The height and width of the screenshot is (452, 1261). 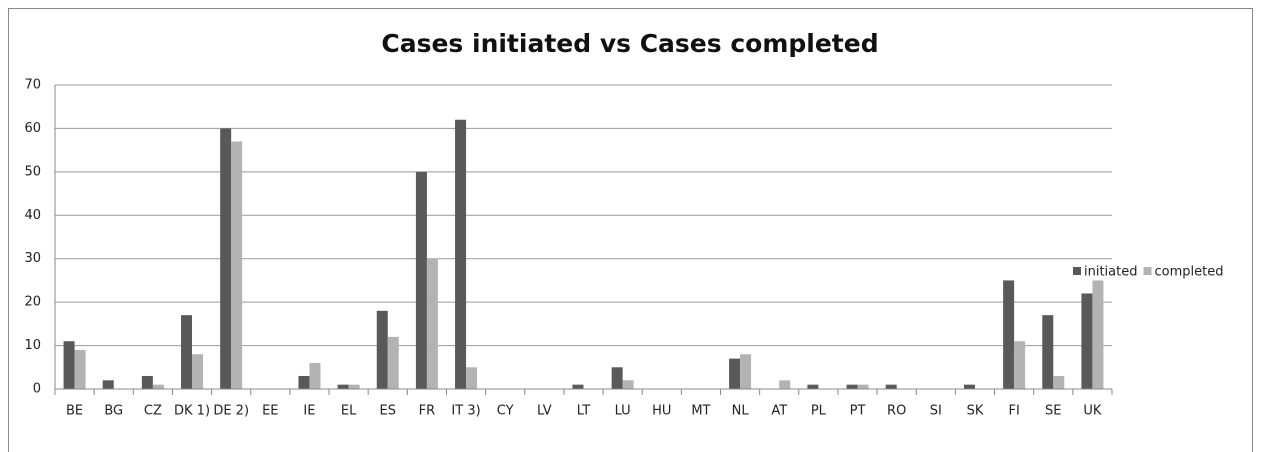 I want to click on x-tick-label: DE 2), so click(x=231, y=411).